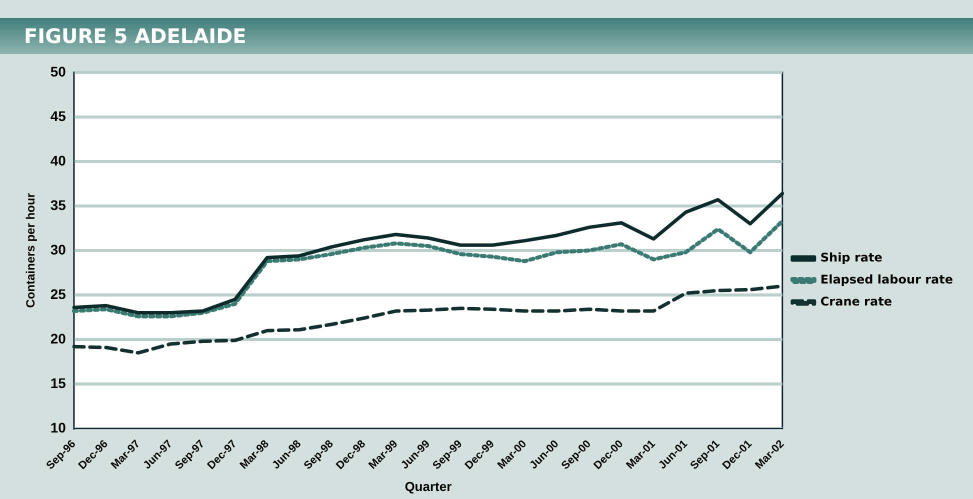 This screenshot has height=499, width=973. I want to click on legend-label: Crane rate, so click(856, 301).